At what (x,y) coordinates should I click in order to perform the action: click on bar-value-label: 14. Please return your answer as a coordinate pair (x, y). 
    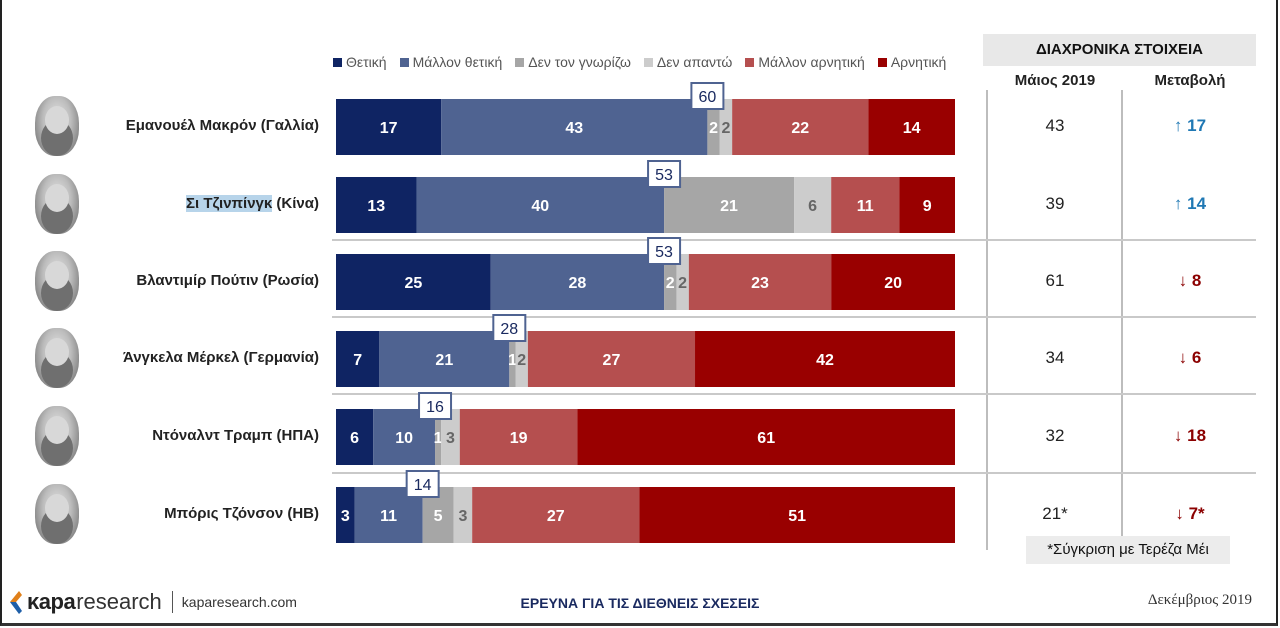
    Looking at the image, I should click on (912, 128).